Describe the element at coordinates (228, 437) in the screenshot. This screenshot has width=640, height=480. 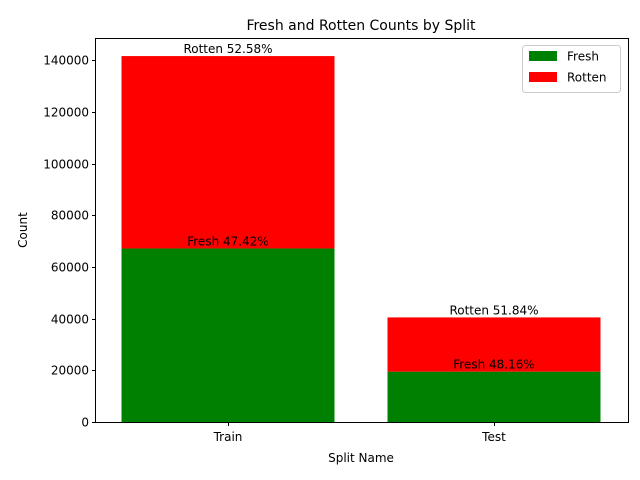
I see `x-tick-label-train: Train` at that location.